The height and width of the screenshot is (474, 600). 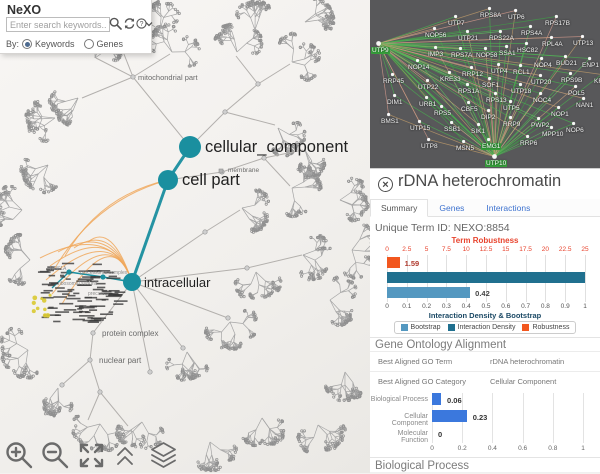 I want to click on radio-genes, so click(x=89, y=44).